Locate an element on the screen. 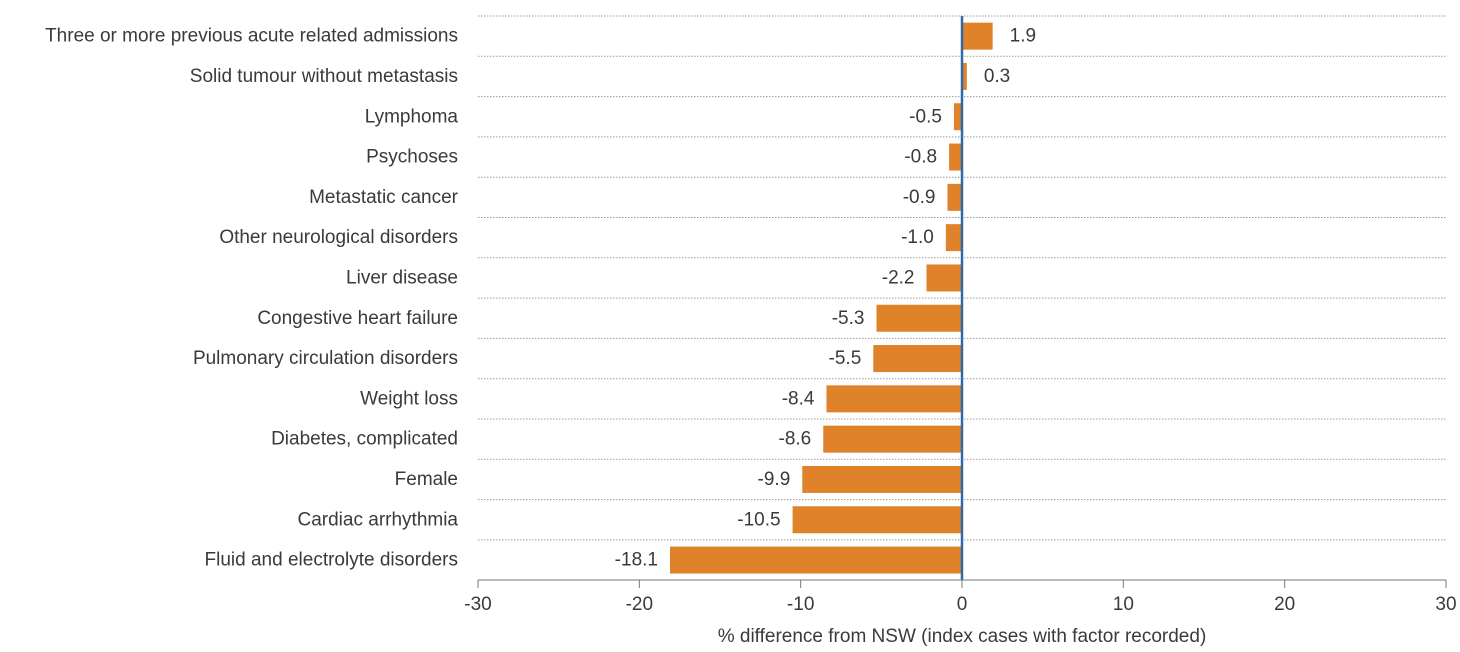 The height and width of the screenshot is (652, 1460). x-axis: -30 -20 -10 0 10 20 30 is located at coordinates (960, 597).